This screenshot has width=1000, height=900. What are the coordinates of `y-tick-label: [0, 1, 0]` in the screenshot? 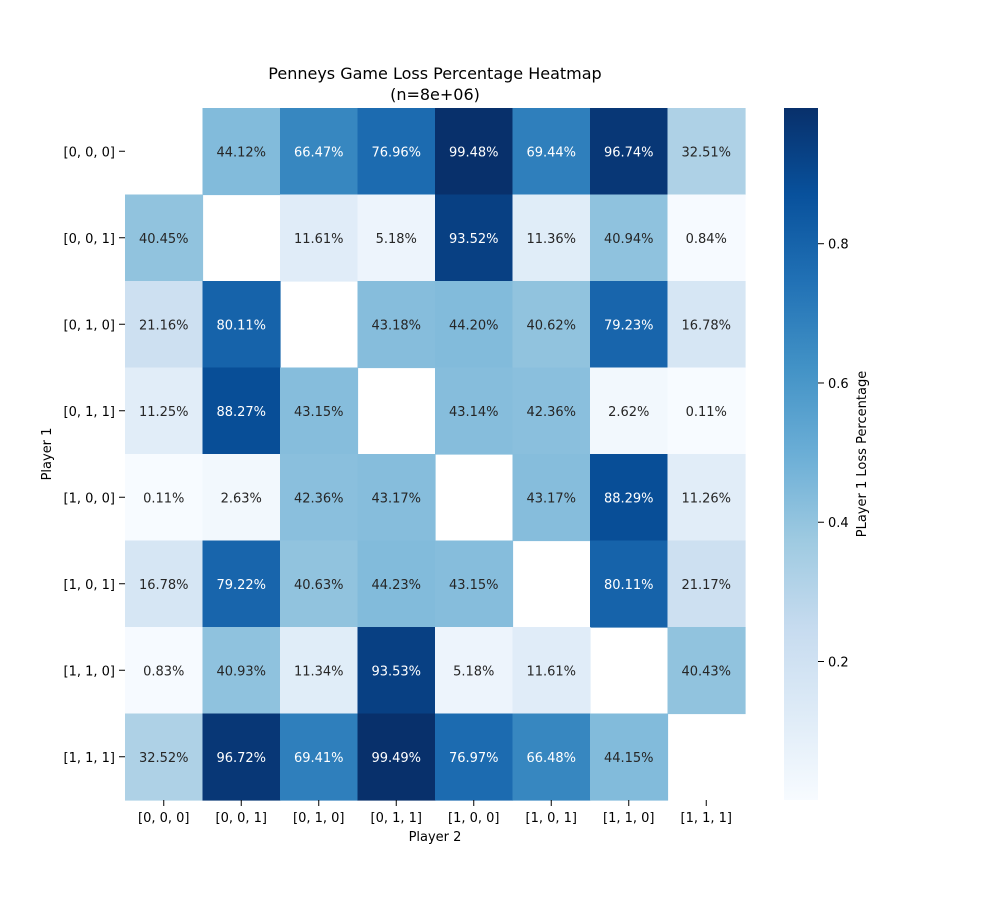 It's located at (90, 325).